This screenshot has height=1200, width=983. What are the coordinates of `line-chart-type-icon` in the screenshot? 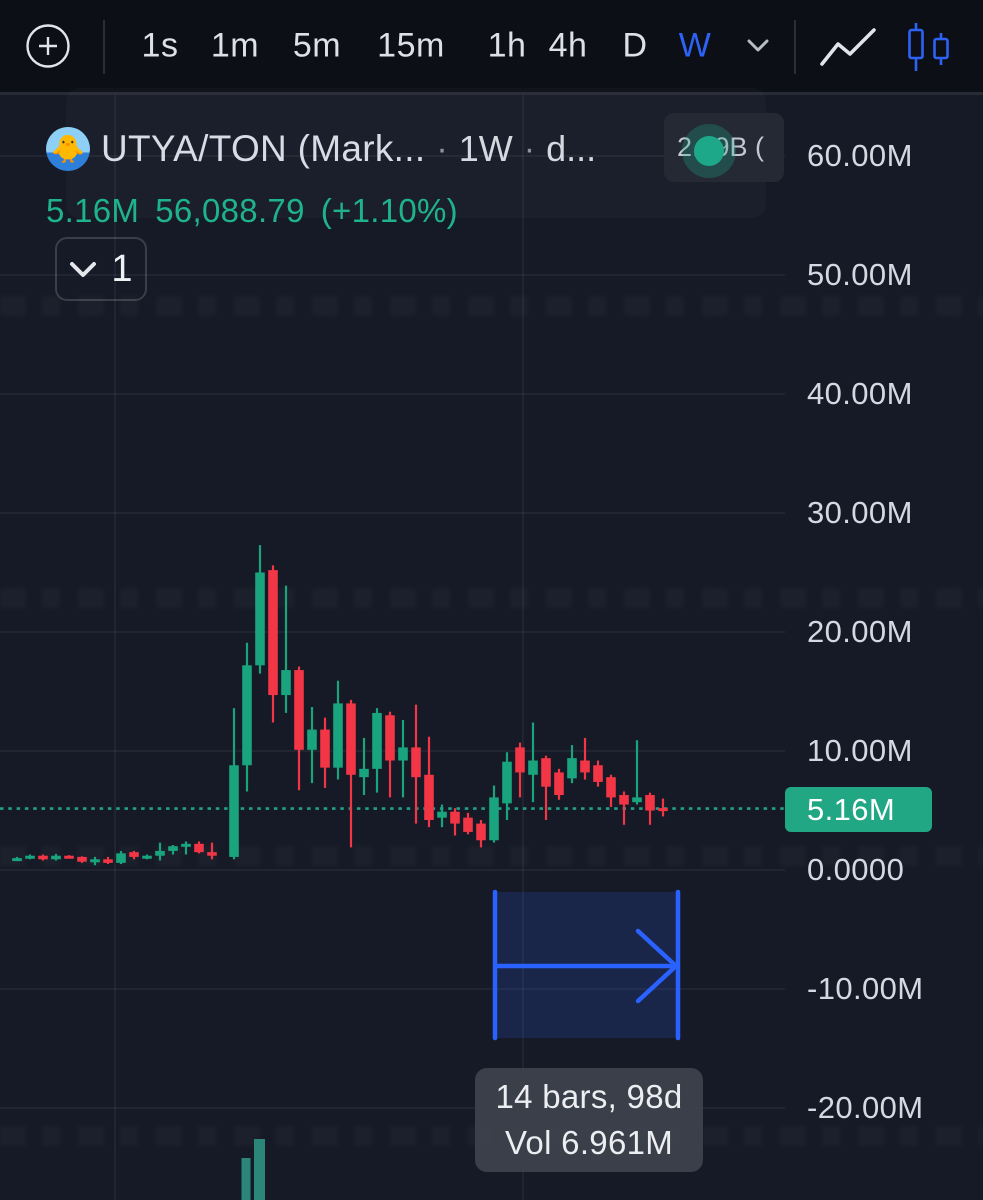 It's located at (848, 47).